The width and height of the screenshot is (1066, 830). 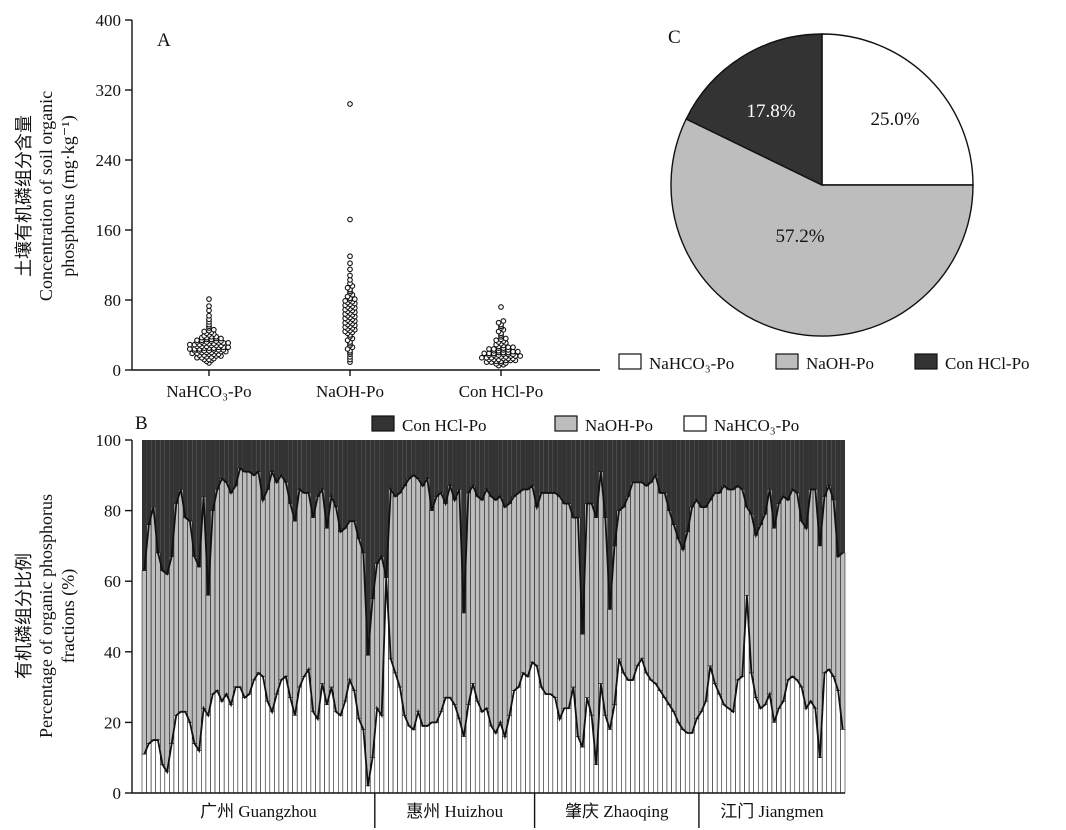 What do you see at coordinates (355, 235) in the screenshot?
I see `panel-a-points` at bounding box center [355, 235].